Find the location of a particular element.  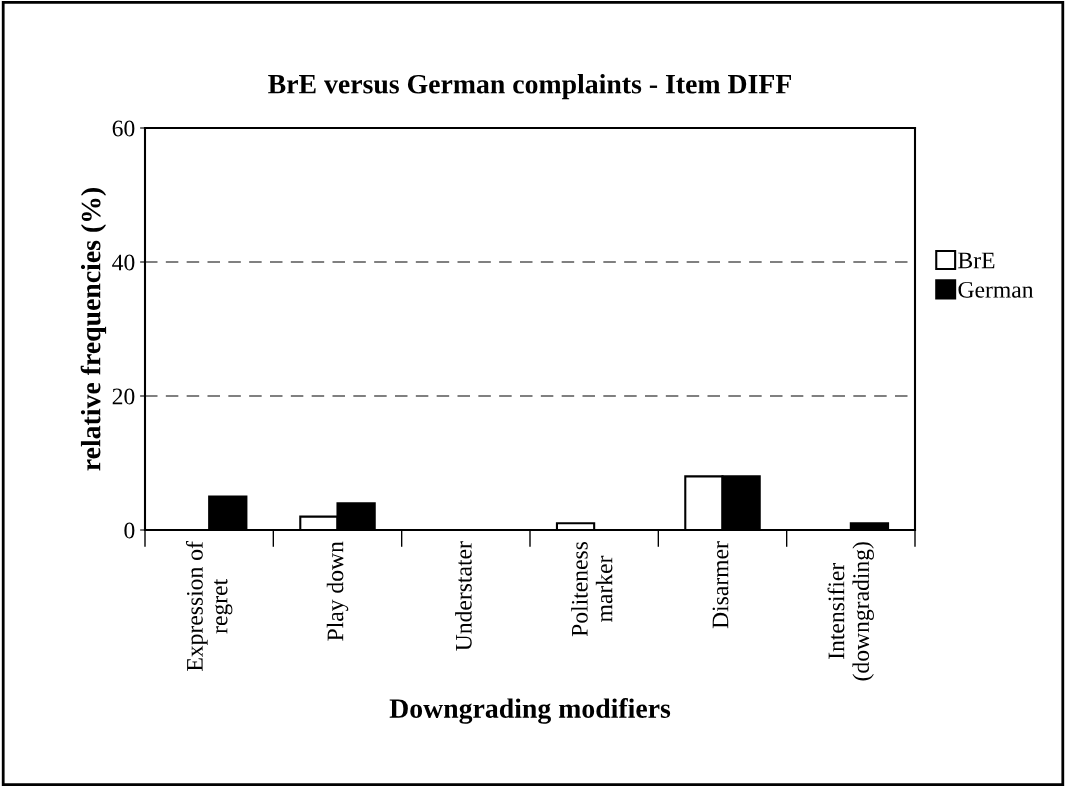

x-tick-label: Play down is located at coordinates (337, 591).